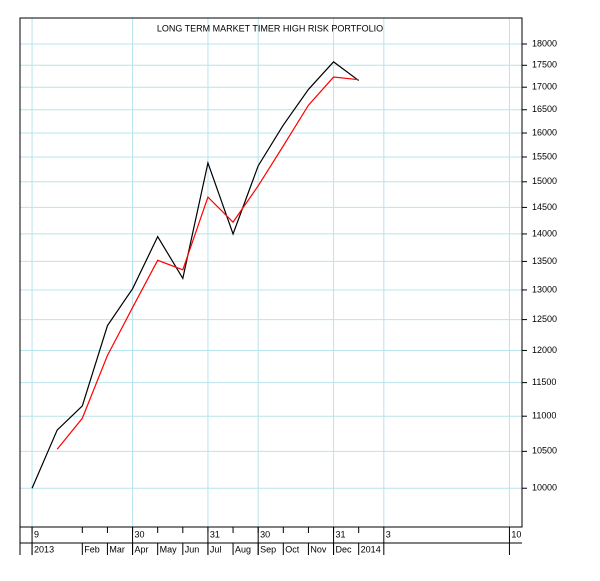 This screenshot has width=600, height=581. I want to click on y-tick-label: 15000, so click(544, 181).